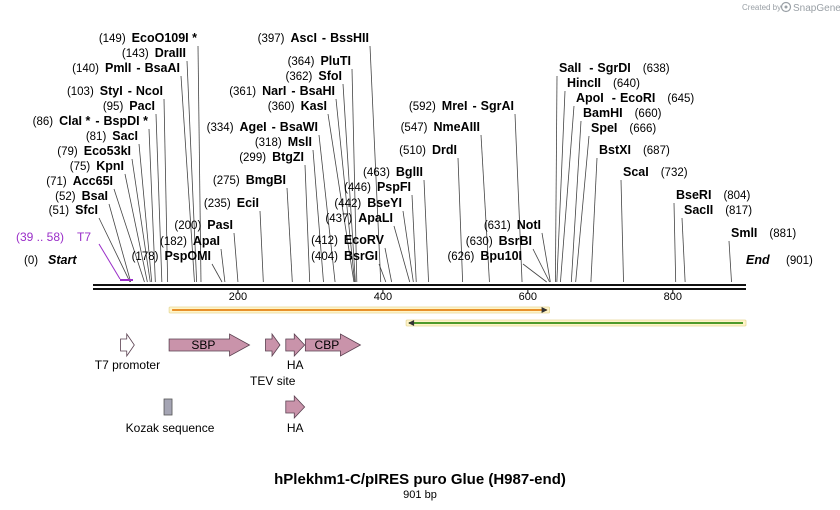  What do you see at coordinates (642, 129) in the screenshot?
I see `enzyme-pos: (666)` at bounding box center [642, 129].